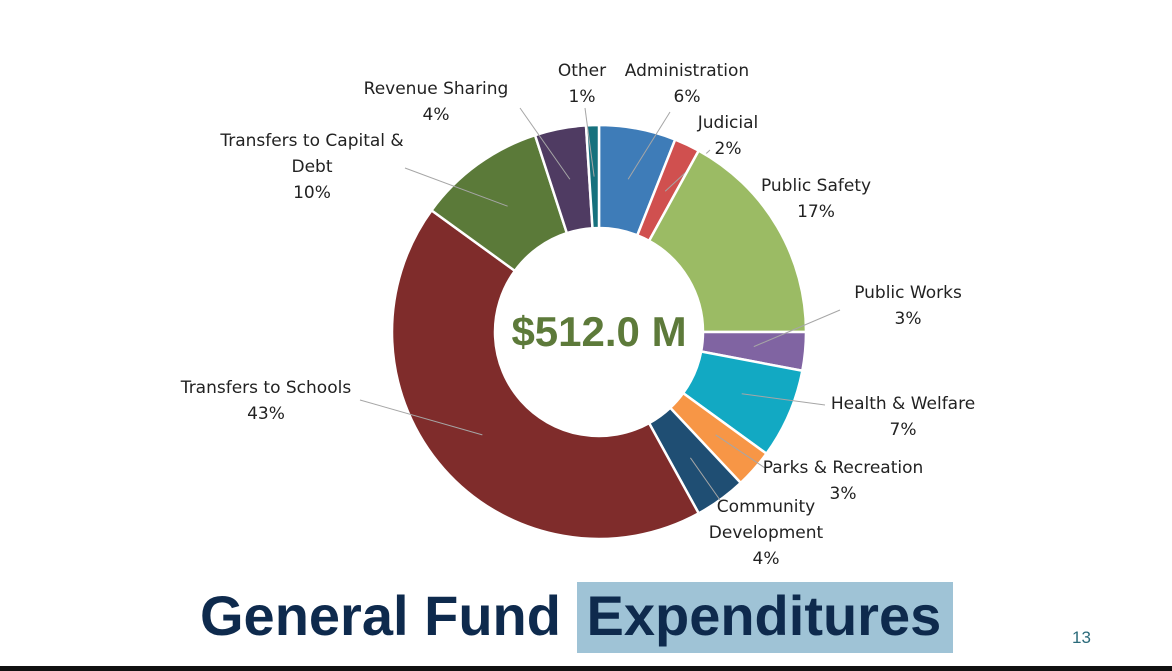 This screenshot has height=671, width=1172. I want to click on slide-title: General Fund Expenditures, so click(577, 617).